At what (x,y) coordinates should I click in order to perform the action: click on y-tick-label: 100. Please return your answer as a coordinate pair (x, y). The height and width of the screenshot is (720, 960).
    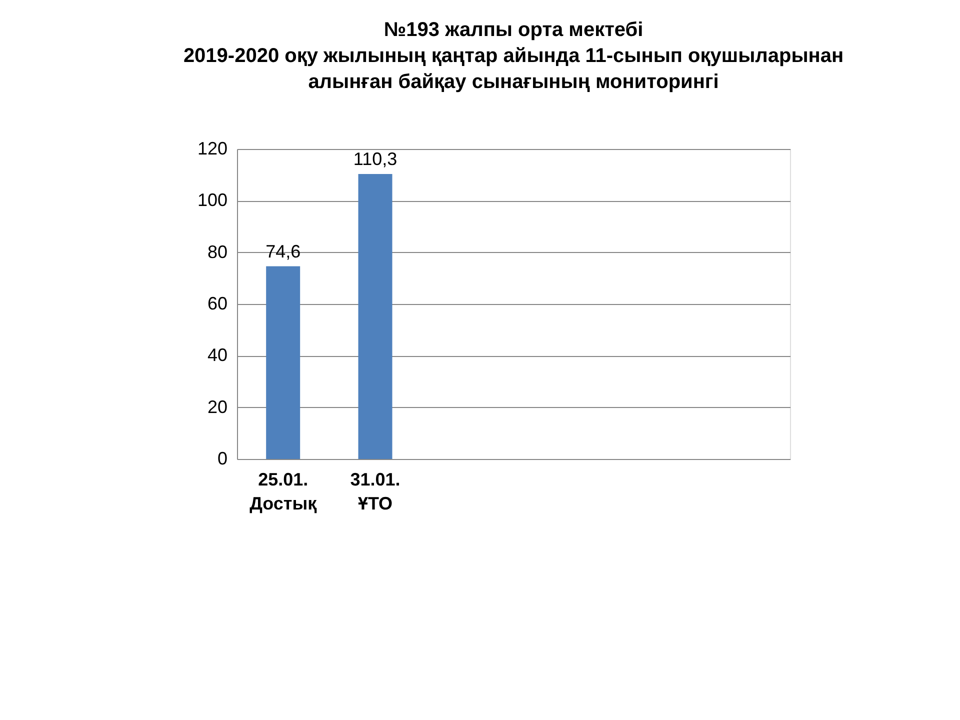
    Looking at the image, I should click on (212, 200).